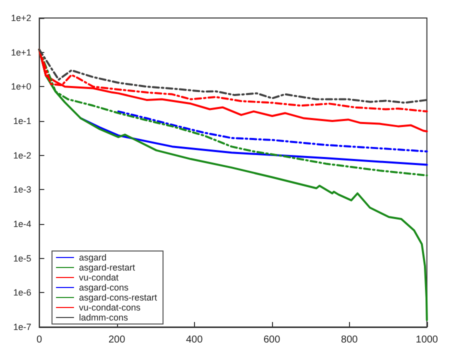  Describe the element at coordinates (22, 327) in the screenshot. I see `y-tick-label: 1e-7` at that location.